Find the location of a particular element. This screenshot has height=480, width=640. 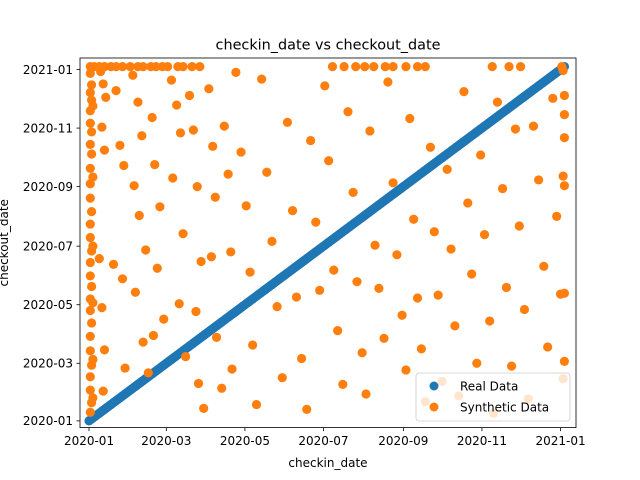

y-tick-label: 2020-03 is located at coordinates (48, 364).